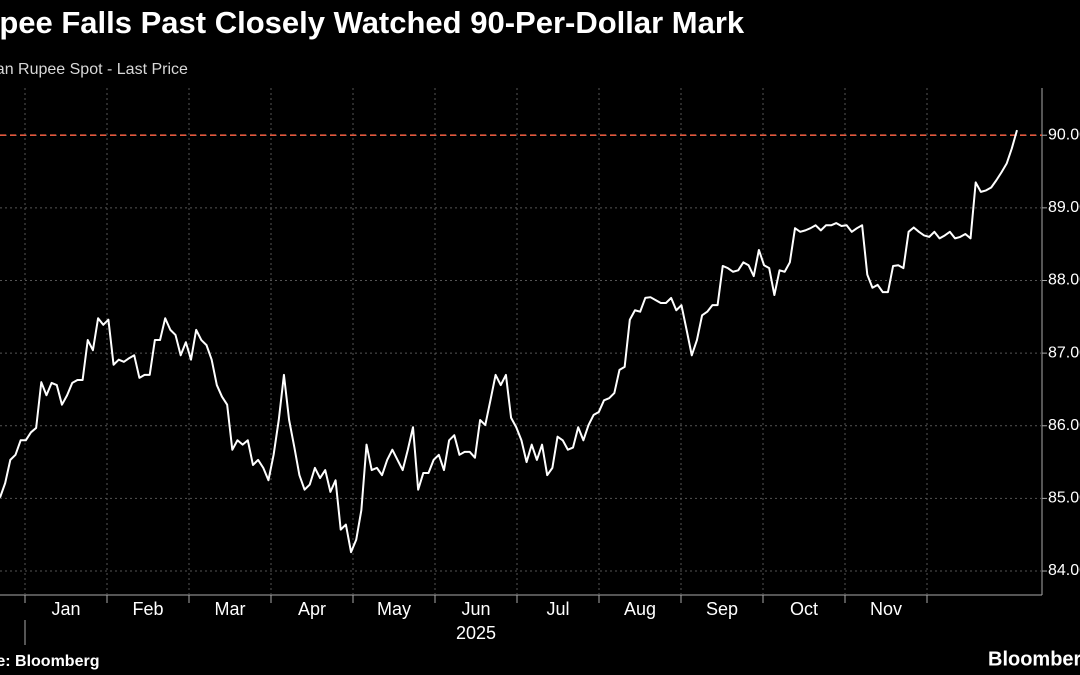 The image size is (1080, 675). What do you see at coordinates (49, 661) in the screenshot?
I see `source: Source: Bloomberg` at bounding box center [49, 661].